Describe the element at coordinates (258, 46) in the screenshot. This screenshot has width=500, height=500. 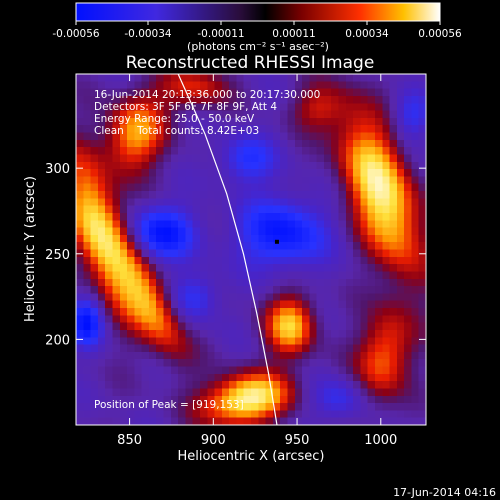
I see `colorbar-unit-label: (photons cm⁻² s⁻¹ asec⁻²)` at that location.